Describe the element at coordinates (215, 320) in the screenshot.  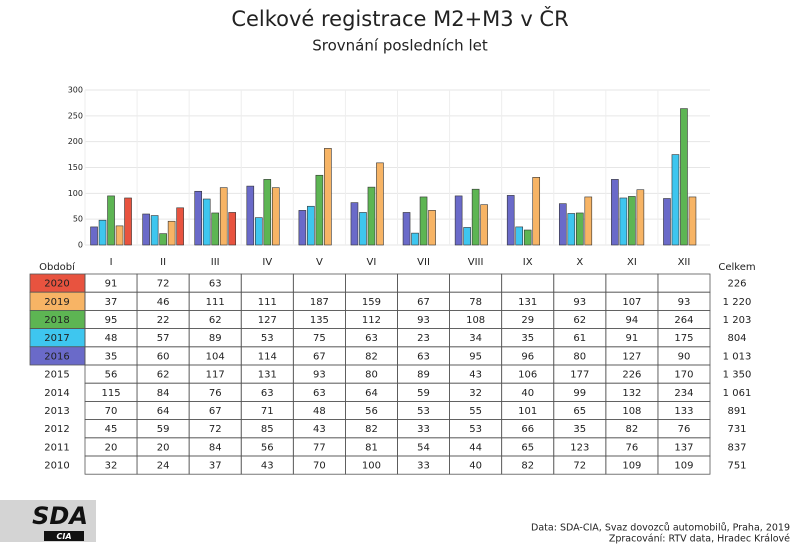
I see `cell-value: 62` at that location.